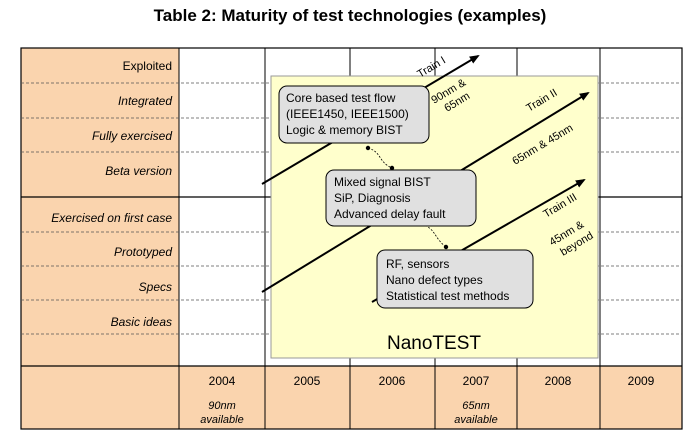  Describe the element at coordinates (347, 114) in the screenshot. I see `core-box-line2: (IEEE1450, IEEE1500)` at that location.